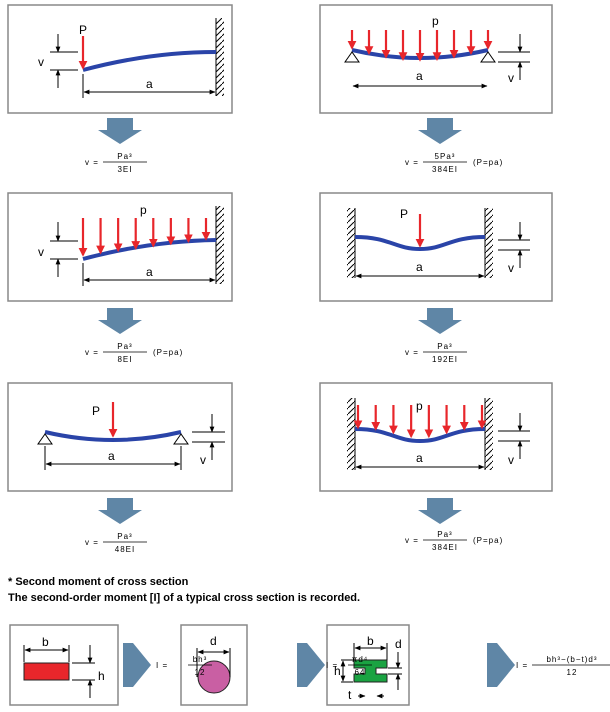 The width and height of the screenshot is (610, 712). What do you see at coordinates (125, 549) in the screenshot?
I see `label: 48EI` at bounding box center [125, 549].